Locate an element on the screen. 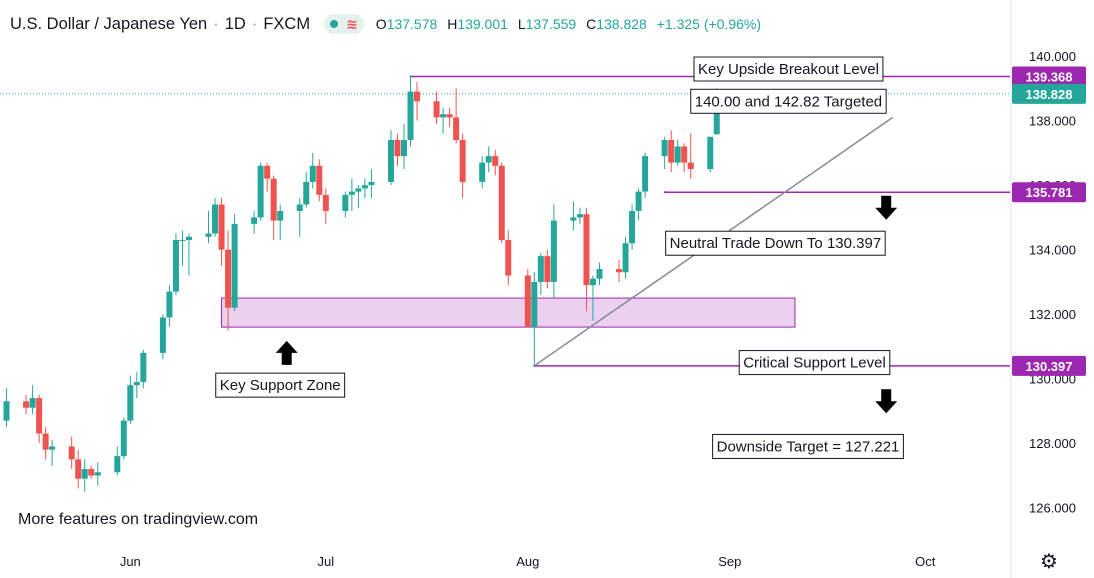  arrow-up-icon is located at coordinates (286, 352).